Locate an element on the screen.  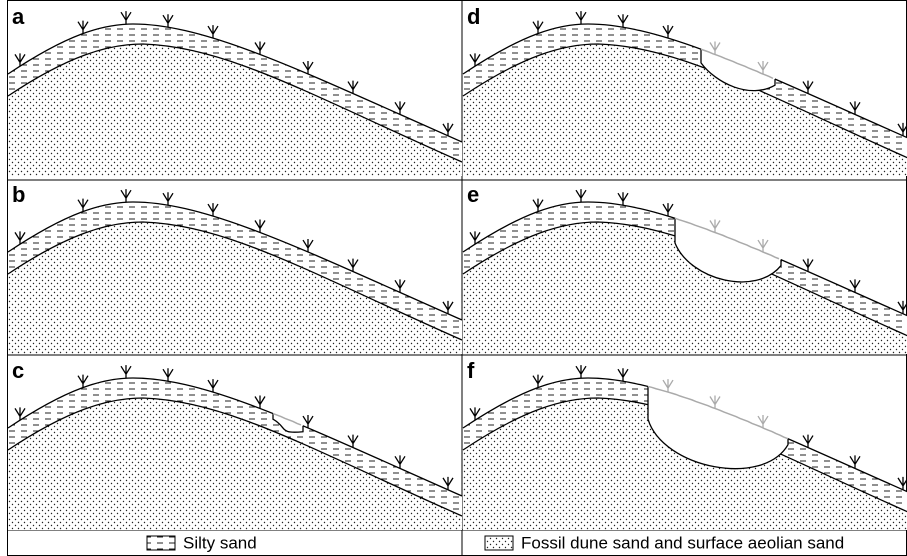
panel-label: a is located at coordinates (18, 16).